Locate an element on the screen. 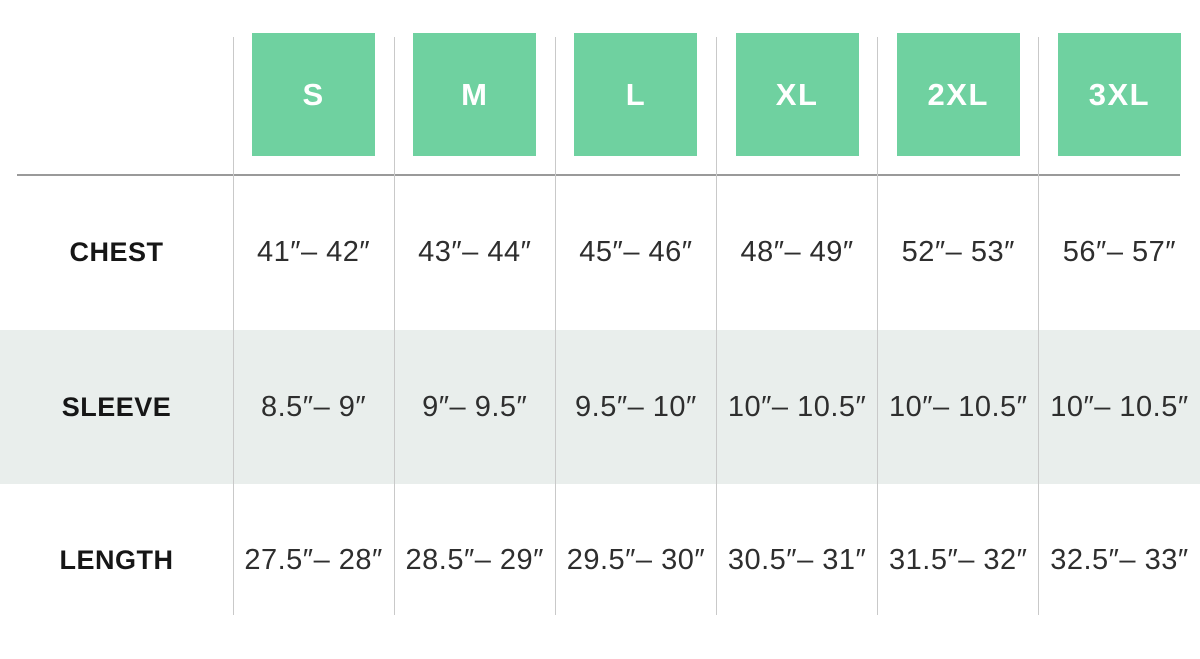 The height and width of the screenshot is (659, 1200). size-badge-s: S is located at coordinates (314, 94).